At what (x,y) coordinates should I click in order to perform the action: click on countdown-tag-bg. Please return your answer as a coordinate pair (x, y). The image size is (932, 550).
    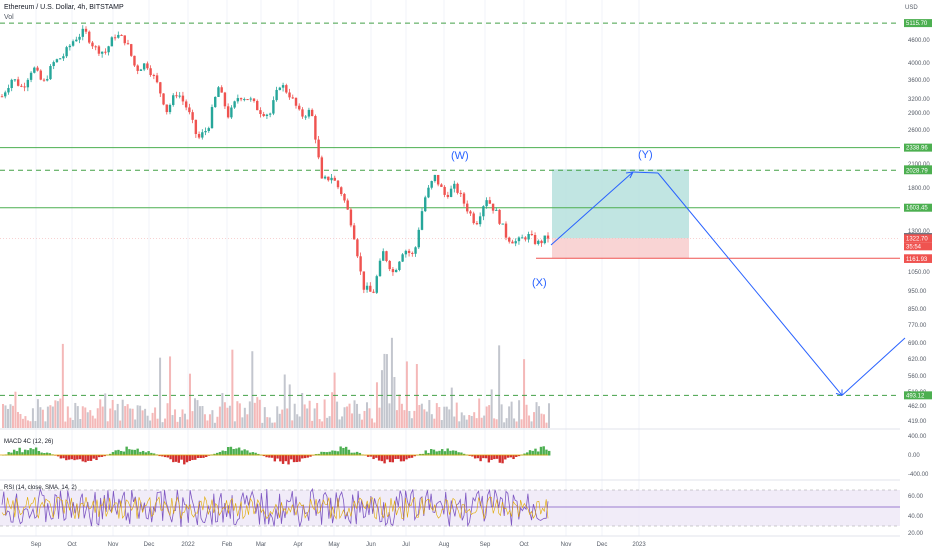
    Looking at the image, I should click on (918, 246).